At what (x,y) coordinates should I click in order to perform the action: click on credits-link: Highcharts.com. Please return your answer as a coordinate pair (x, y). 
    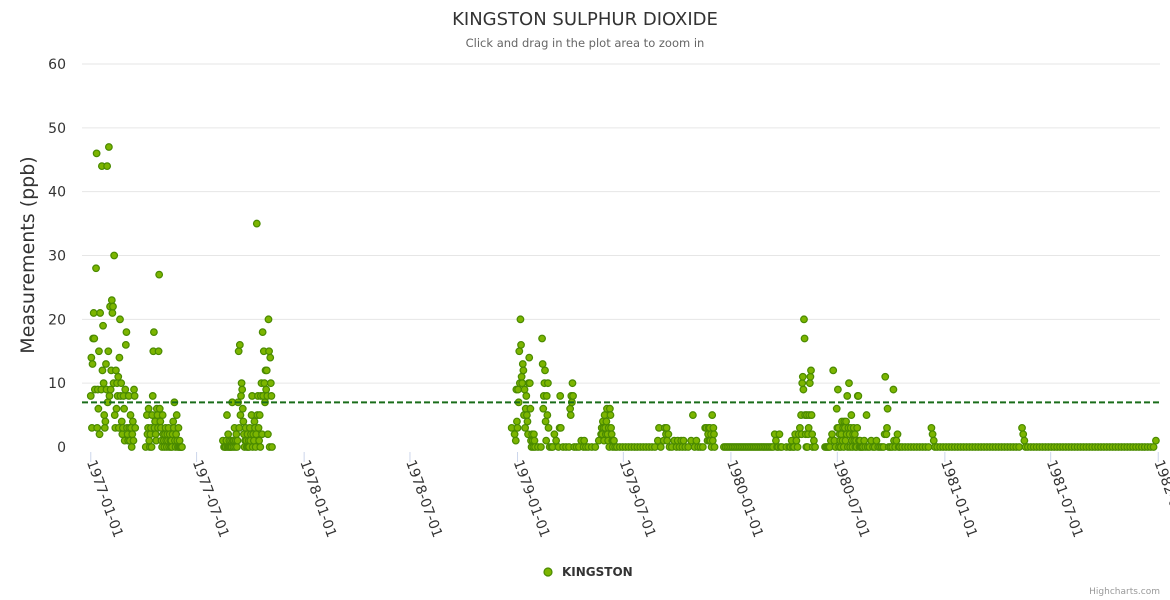
    Looking at the image, I should click on (1124, 592).